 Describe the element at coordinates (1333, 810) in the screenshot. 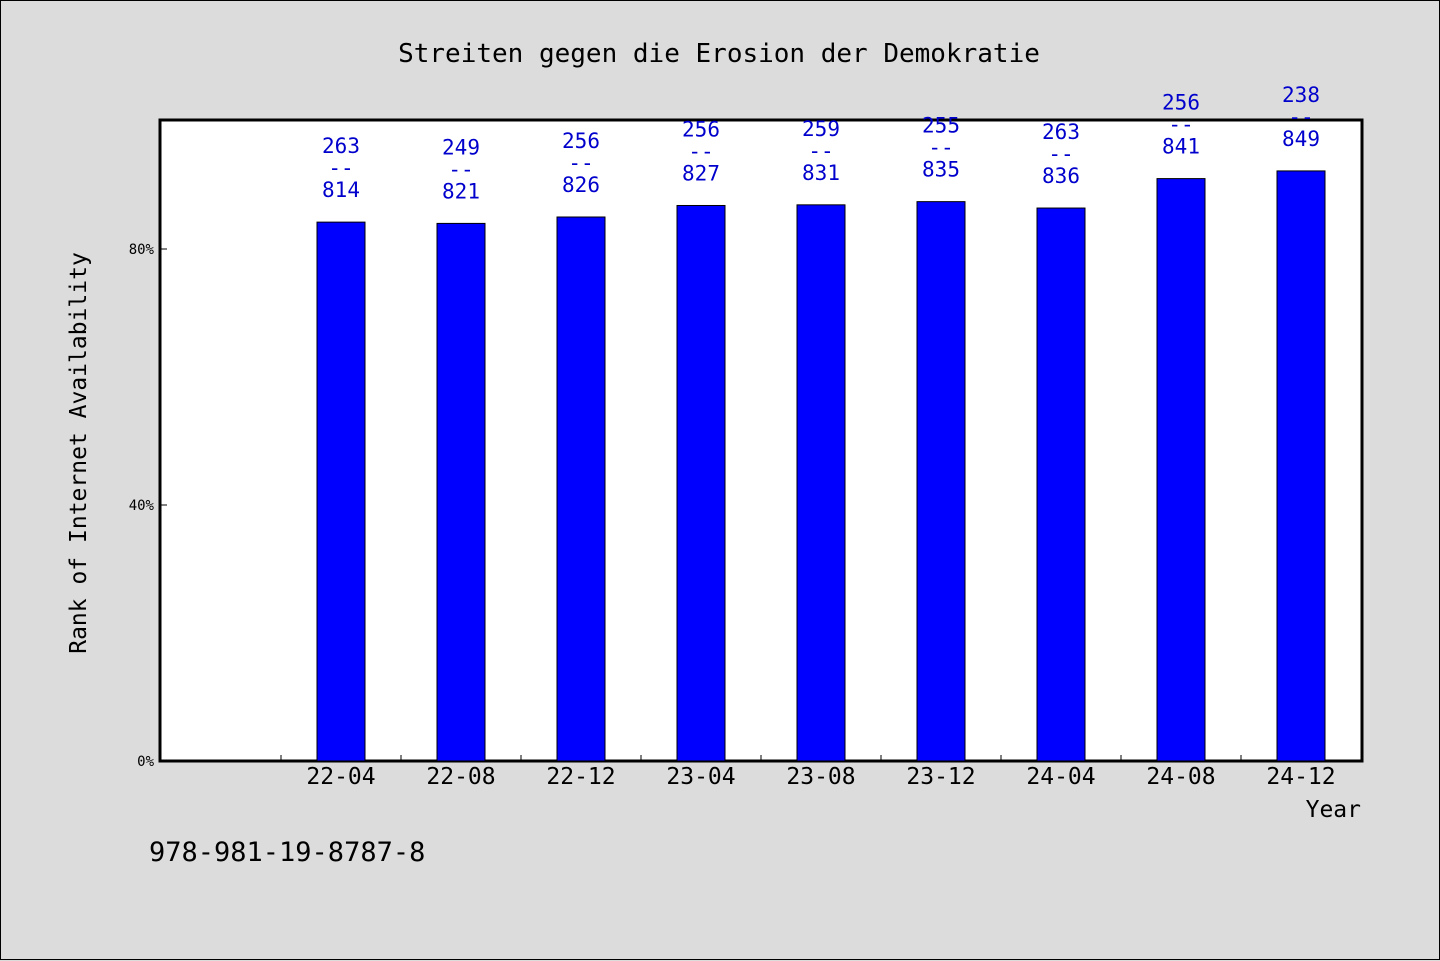

I see `x-axis-label: Year` at that location.